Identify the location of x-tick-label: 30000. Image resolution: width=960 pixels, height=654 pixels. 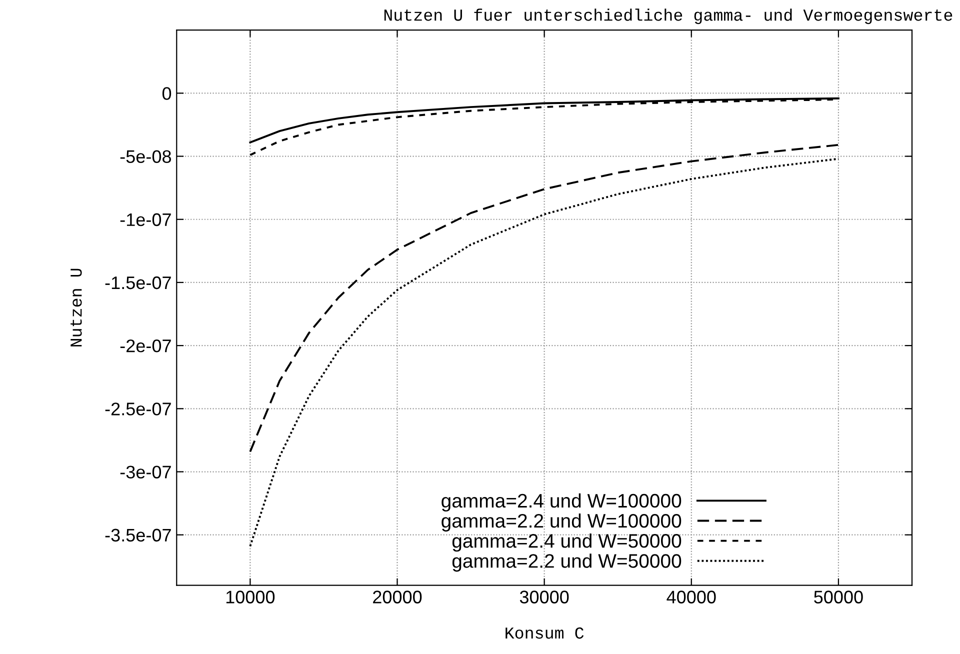
(544, 597).